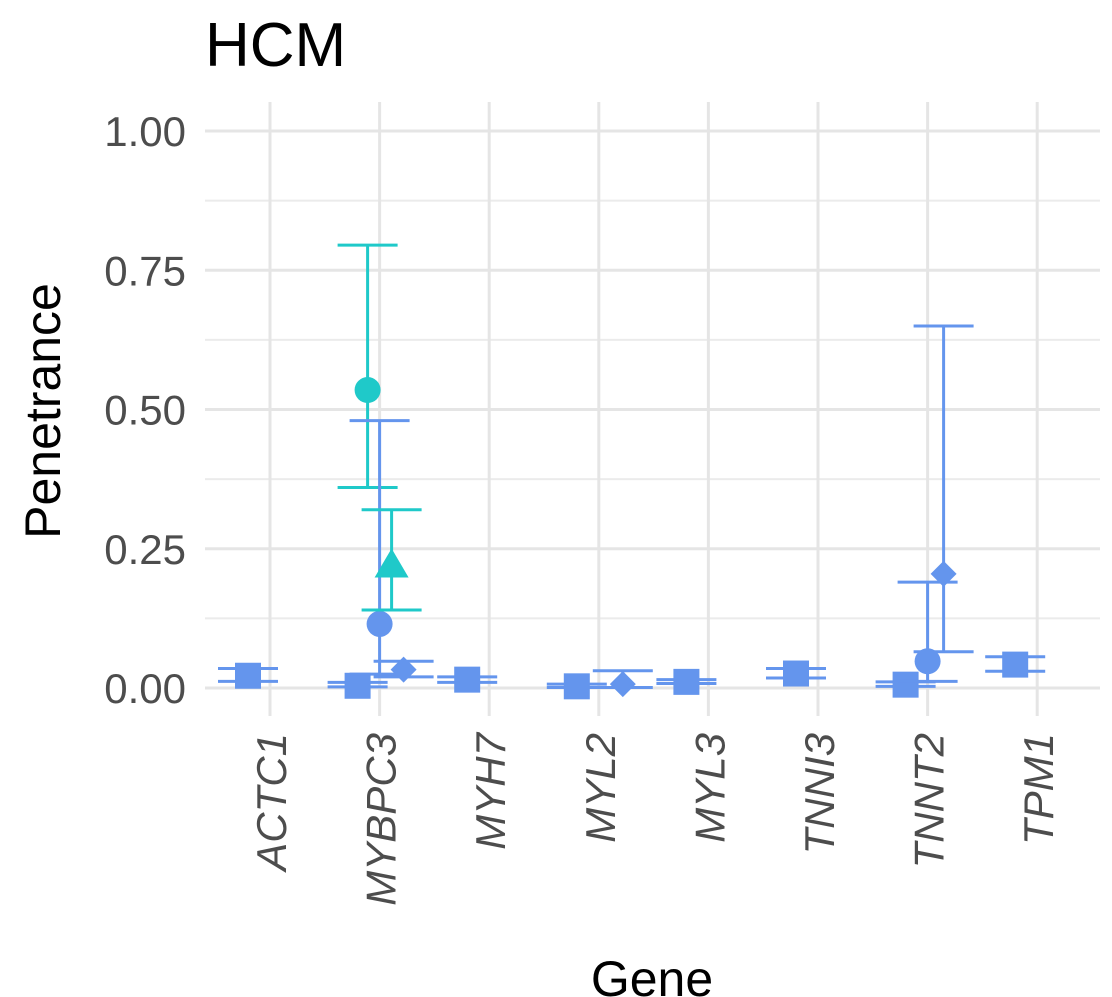  What do you see at coordinates (145, 688) in the screenshot?
I see `y-tick-label: 0.00` at bounding box center [145, 688].